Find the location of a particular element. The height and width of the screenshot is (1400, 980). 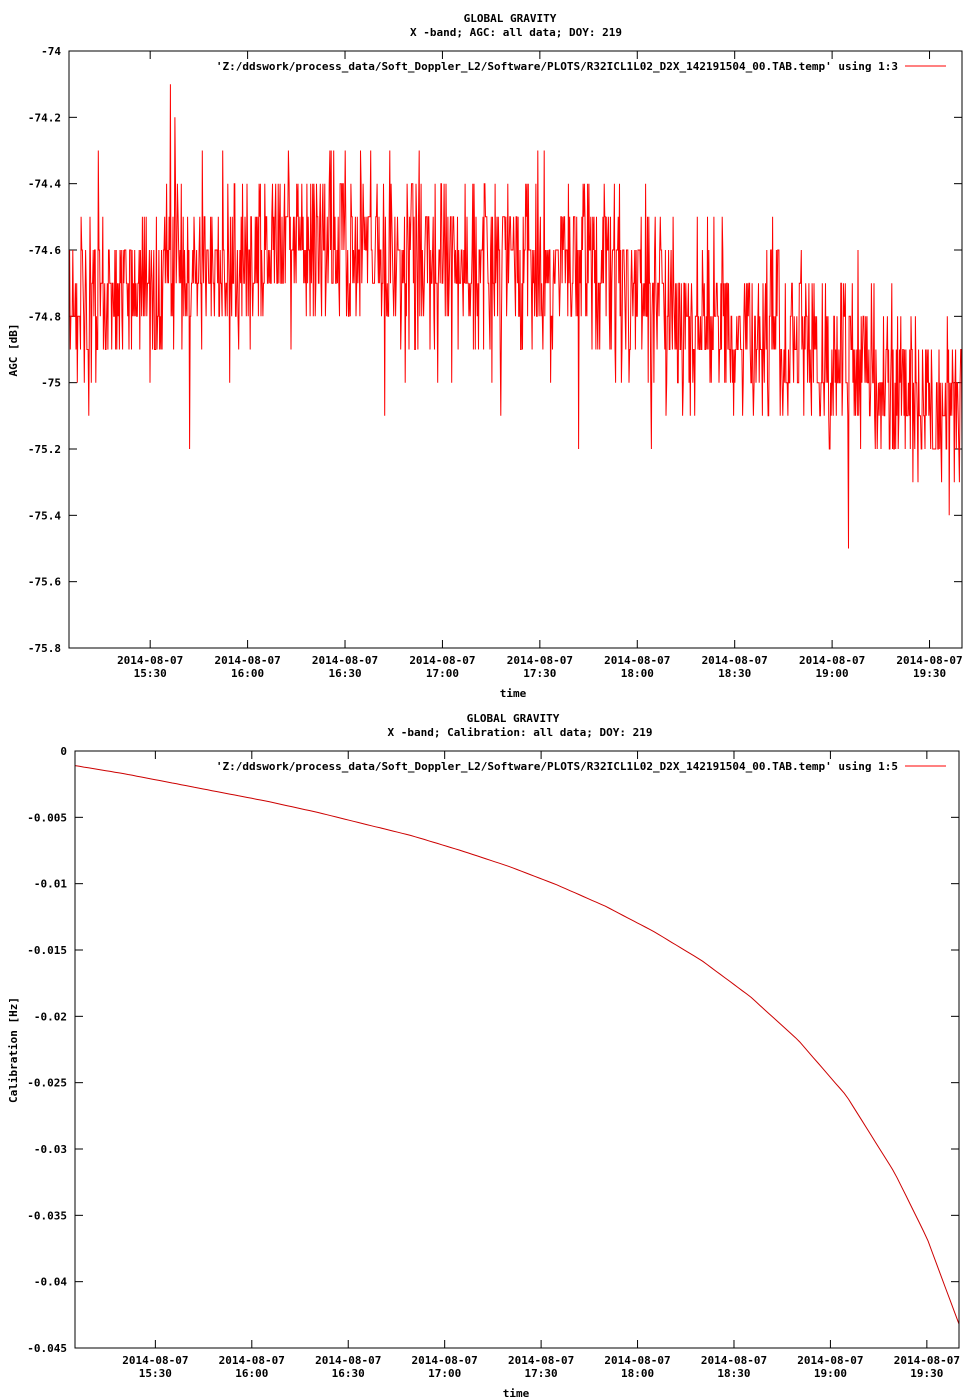

calibration-chart-title: GLOBAL GRAVITY is located at coordinates (513, 718).